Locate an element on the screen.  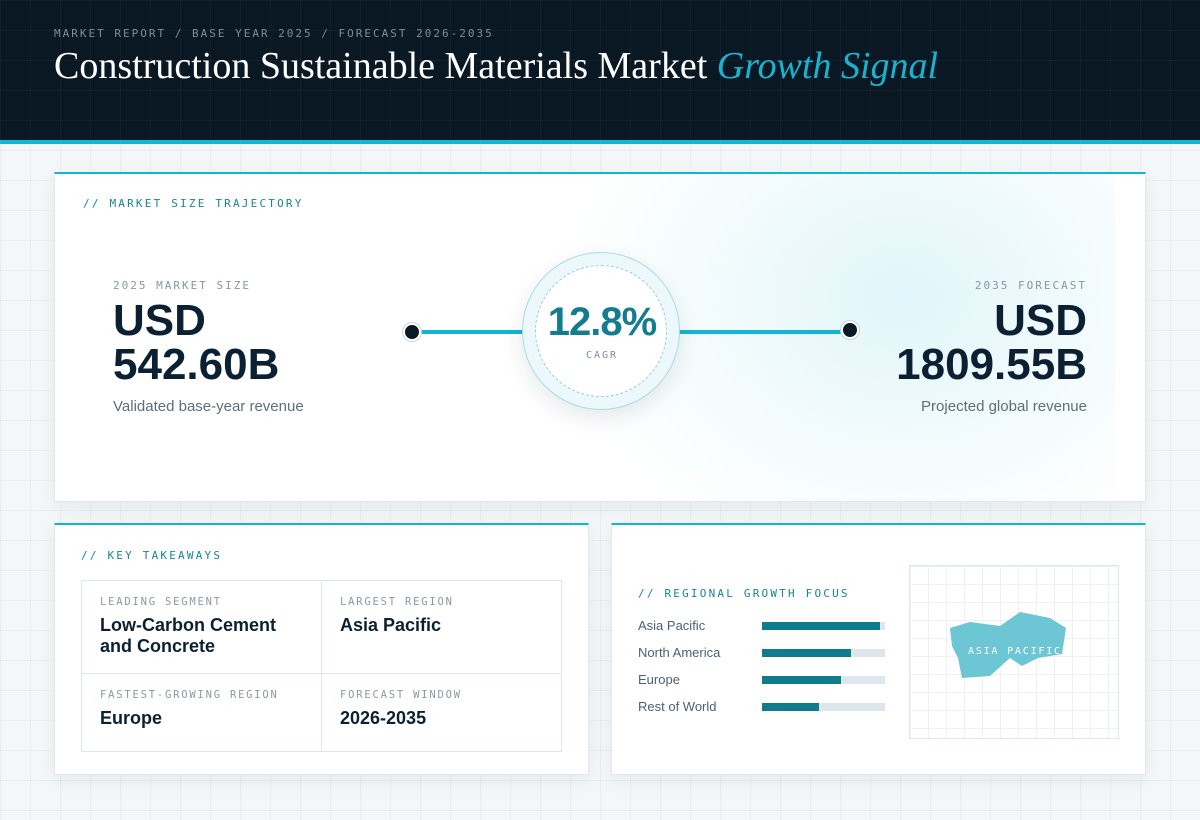
section-label-trajectory: // MARKET SIZE TRAJECTORY is located at coordinates (193, 203).